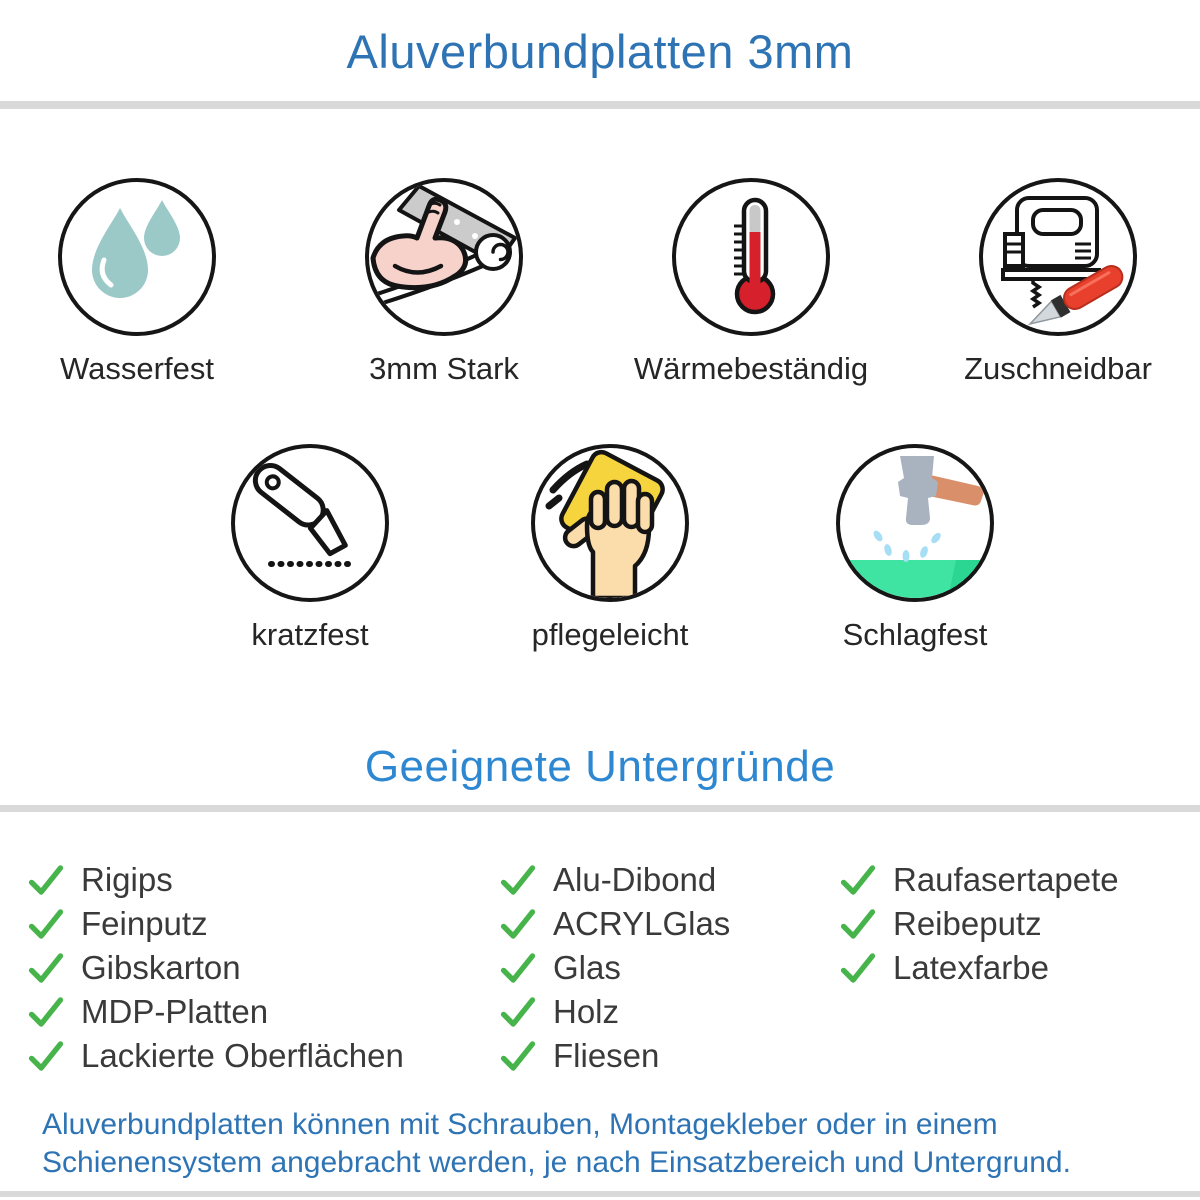 This screenshot has width=1200, height=1200. I want to click on feature-zuschneidbar: Zuschneidbar, so click(1054, 282).